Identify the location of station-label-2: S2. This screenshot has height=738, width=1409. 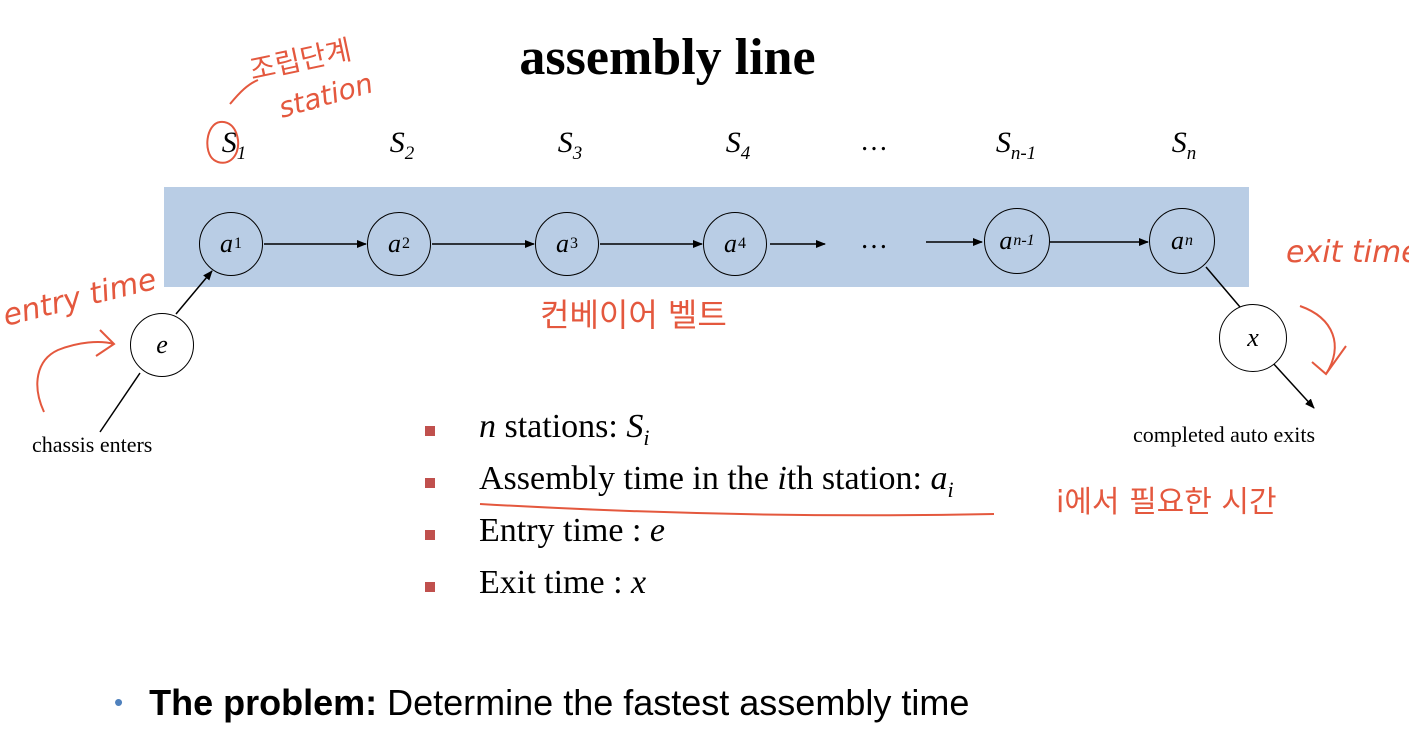
(402, 145).